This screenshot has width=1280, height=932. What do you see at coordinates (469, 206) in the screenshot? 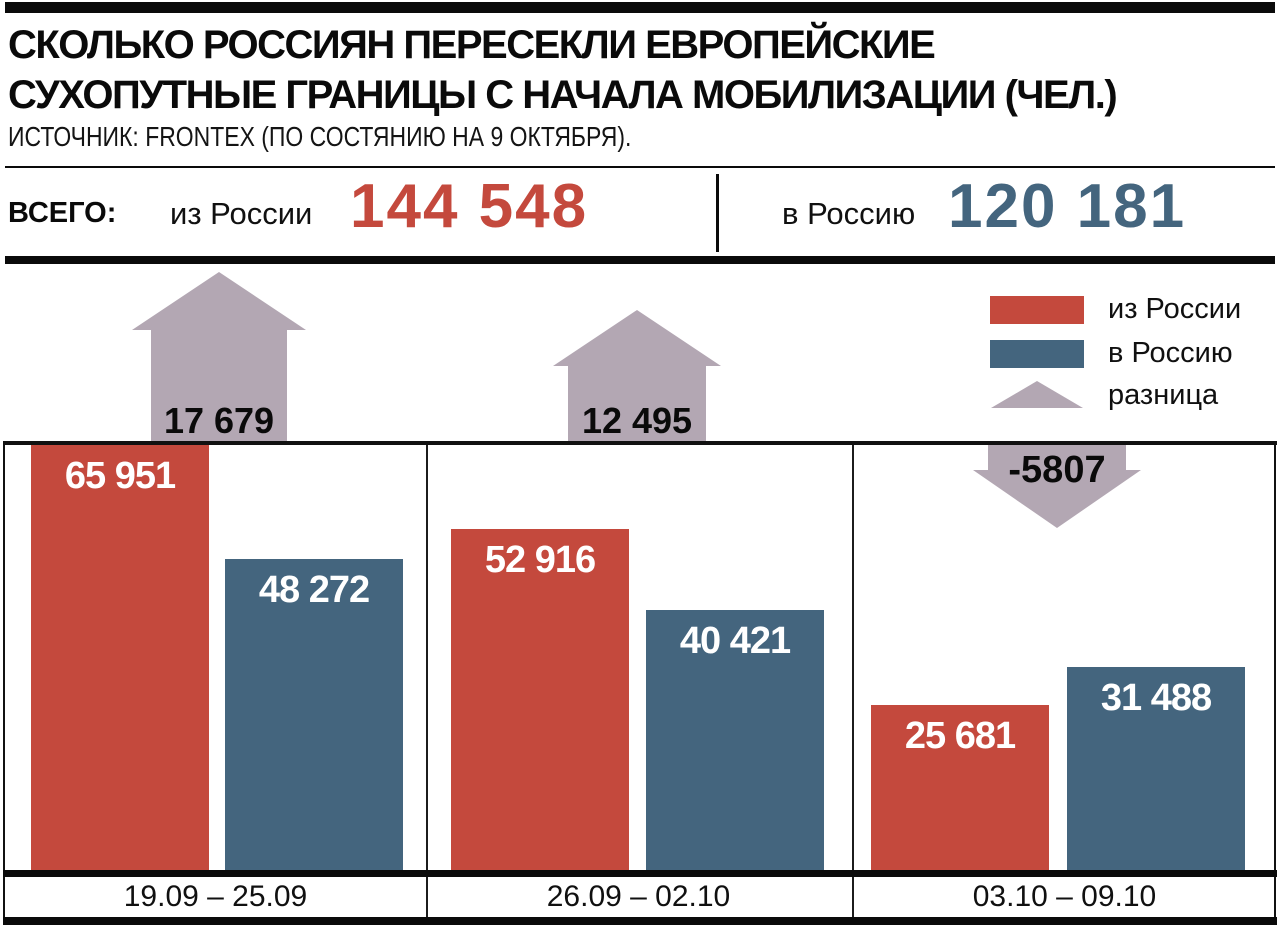
I see `totals-out-value: 144 548` at bounding box center [469, 206].